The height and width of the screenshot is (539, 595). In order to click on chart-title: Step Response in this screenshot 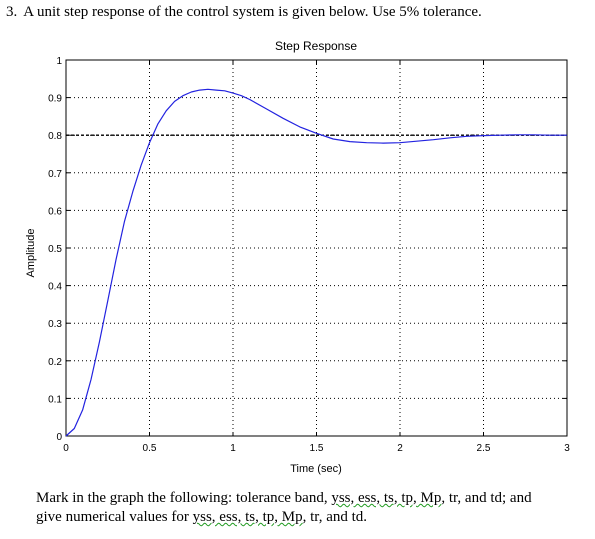, I will do `click(316, 46)`.